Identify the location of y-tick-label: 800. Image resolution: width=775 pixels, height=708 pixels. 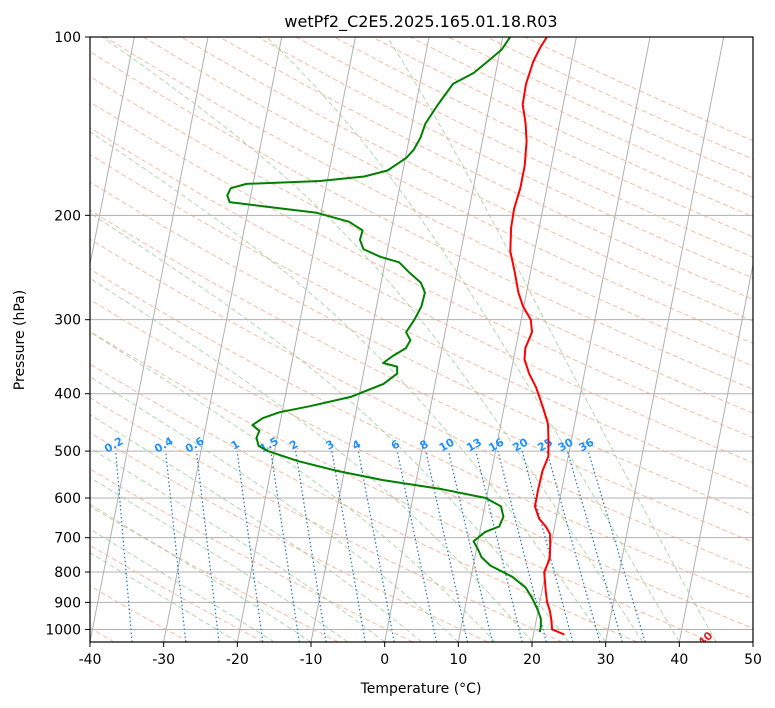
(67, 573).